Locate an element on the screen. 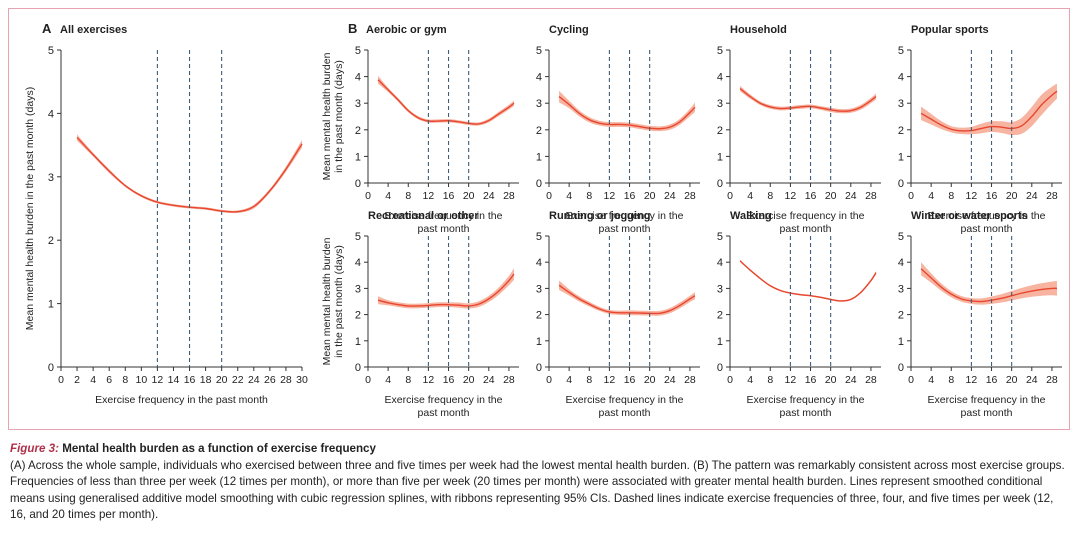 This screenshot has height=536, width=1080. panel-title: Aerobic or gym is located at coordinates (406, 30).